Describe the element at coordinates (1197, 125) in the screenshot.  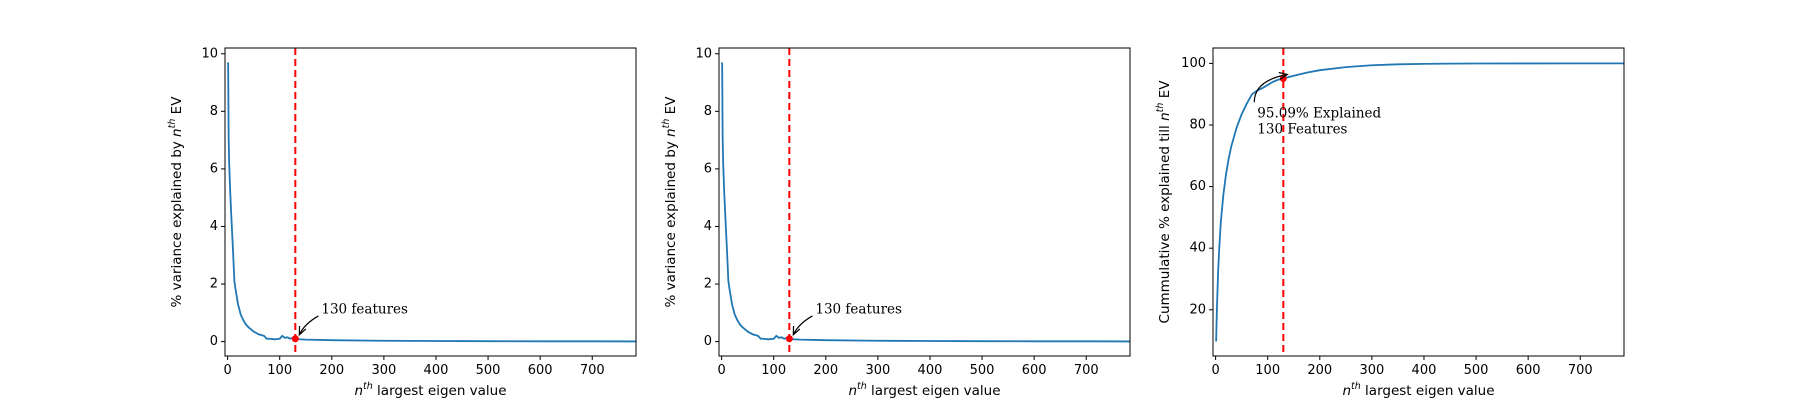
I see `y-tick-label: 80` at that location.